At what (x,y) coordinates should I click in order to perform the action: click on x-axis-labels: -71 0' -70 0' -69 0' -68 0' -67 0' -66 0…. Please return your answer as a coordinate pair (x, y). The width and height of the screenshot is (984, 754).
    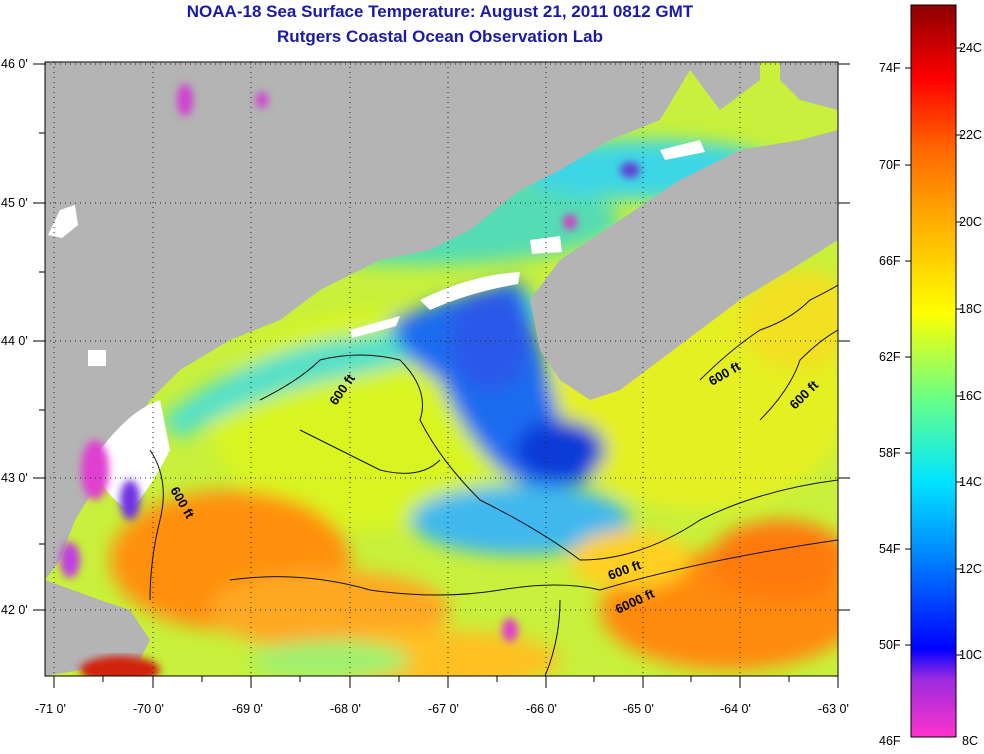
    Looking at the image, I should click on (442, 709).